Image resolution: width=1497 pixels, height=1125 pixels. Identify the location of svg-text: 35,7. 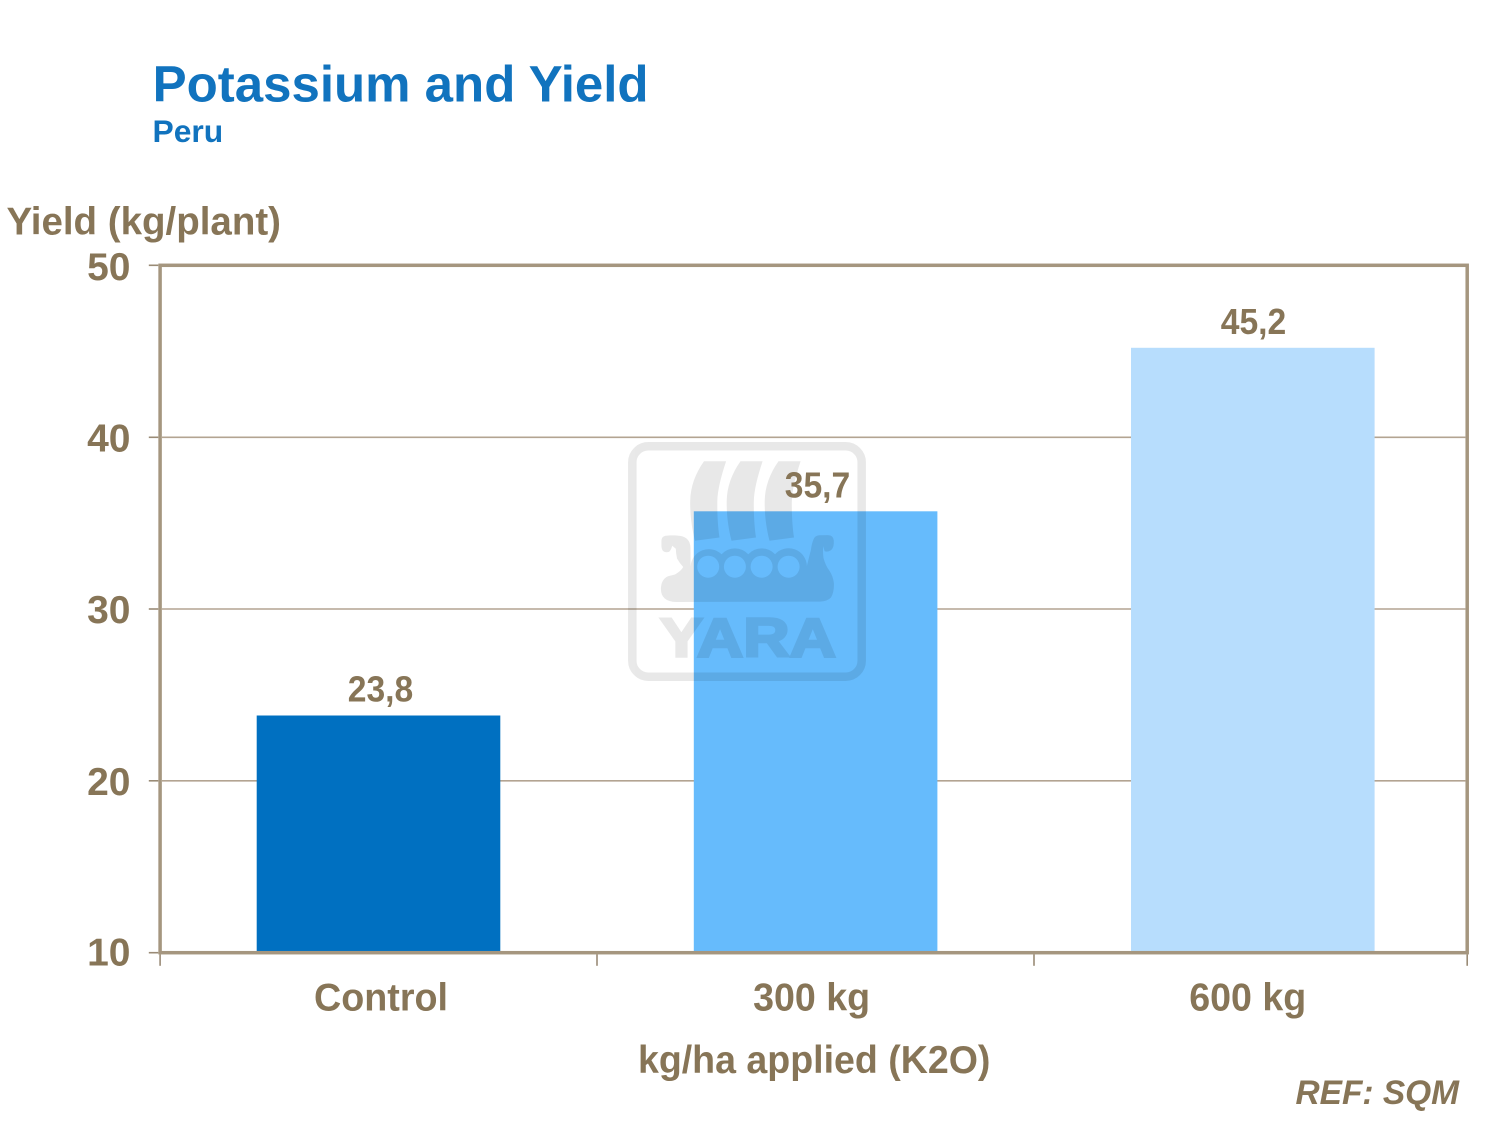
(818, 485).